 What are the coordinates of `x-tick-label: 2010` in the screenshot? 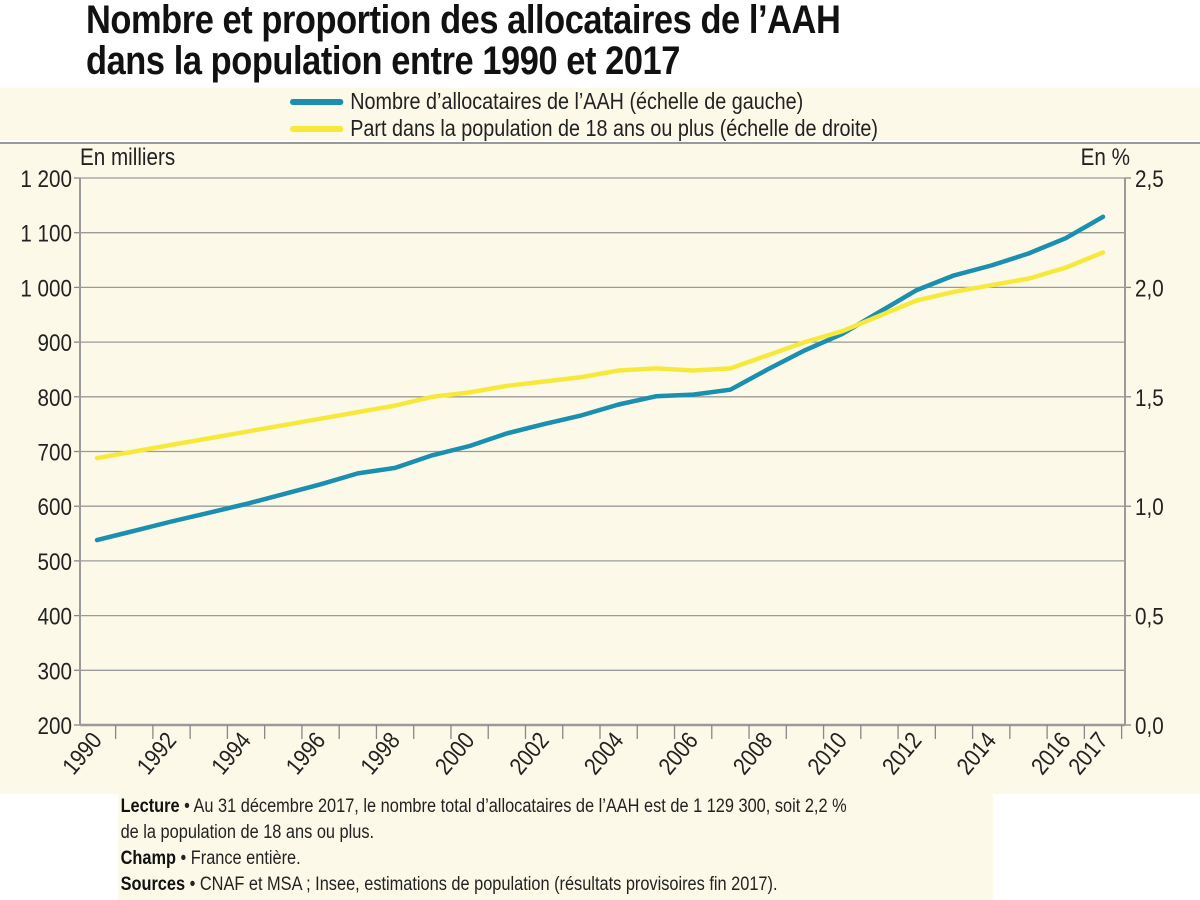 It's located at (827, 753).